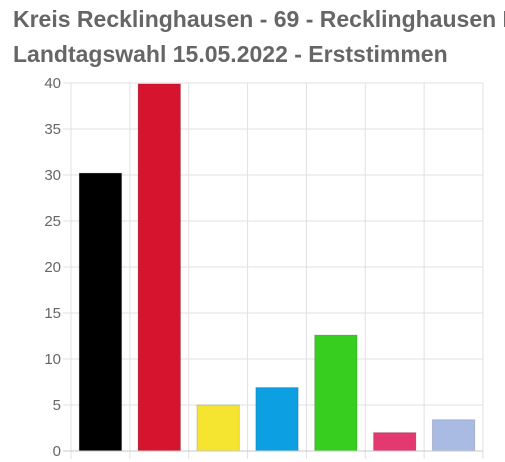 The height and width of the screenshot is (462, 505). What do you see at coordinates (52, 267) in the screenshot?
I see `y-tick-label: 20` at bounding box center [52, 267].